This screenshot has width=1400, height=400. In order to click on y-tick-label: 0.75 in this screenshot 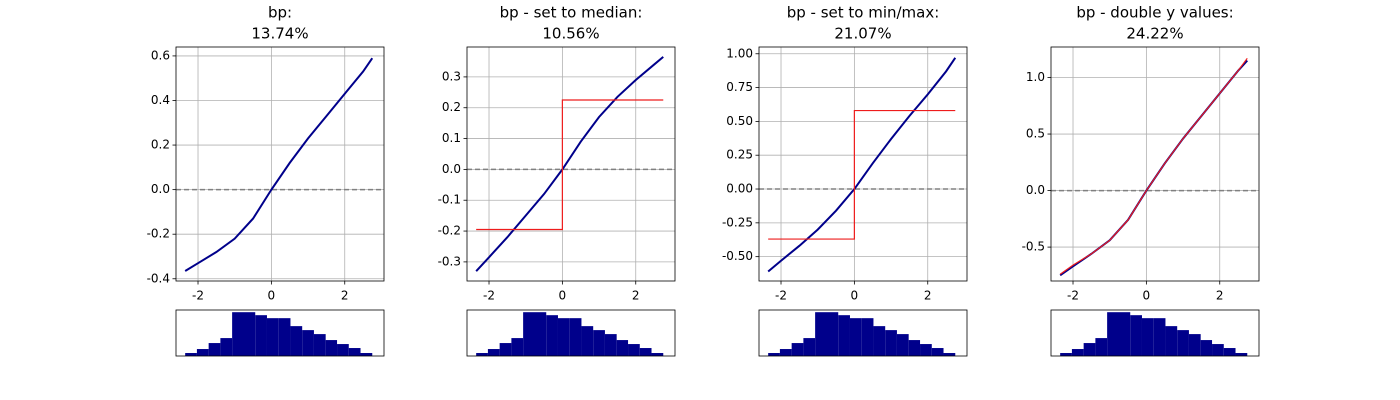, I will do `click(739, 87)`.